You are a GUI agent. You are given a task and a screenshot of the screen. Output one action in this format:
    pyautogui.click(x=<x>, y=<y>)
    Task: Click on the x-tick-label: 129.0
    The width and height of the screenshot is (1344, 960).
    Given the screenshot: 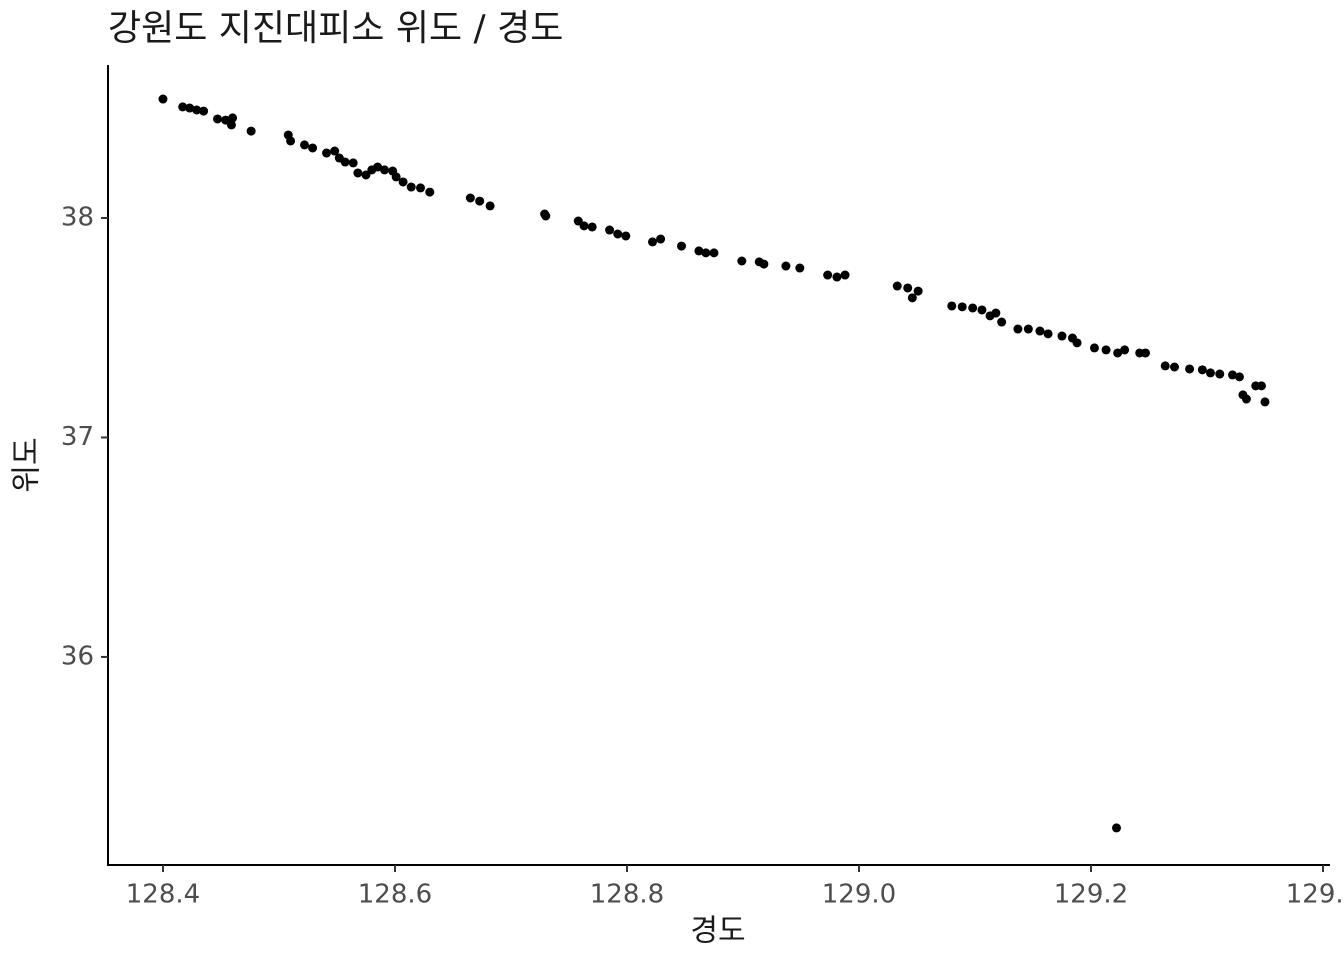 What is the action you would take?
    pyautogui.click(x=859, y=895)
    